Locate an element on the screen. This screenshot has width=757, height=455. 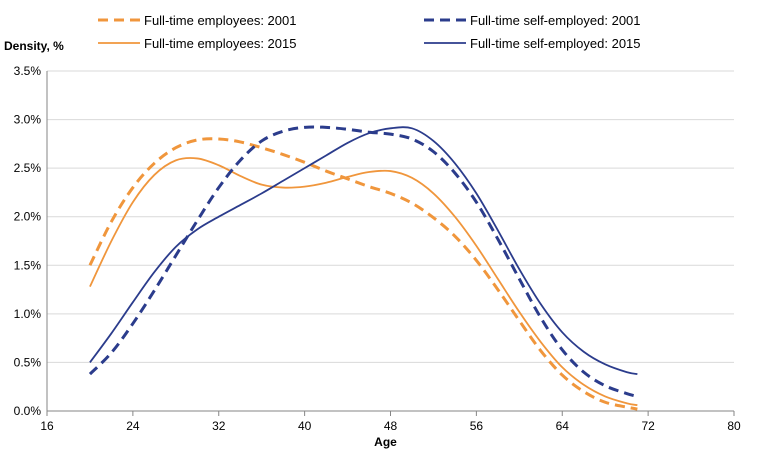
x-tick-label: 72 is located at coordinates (648, 426).